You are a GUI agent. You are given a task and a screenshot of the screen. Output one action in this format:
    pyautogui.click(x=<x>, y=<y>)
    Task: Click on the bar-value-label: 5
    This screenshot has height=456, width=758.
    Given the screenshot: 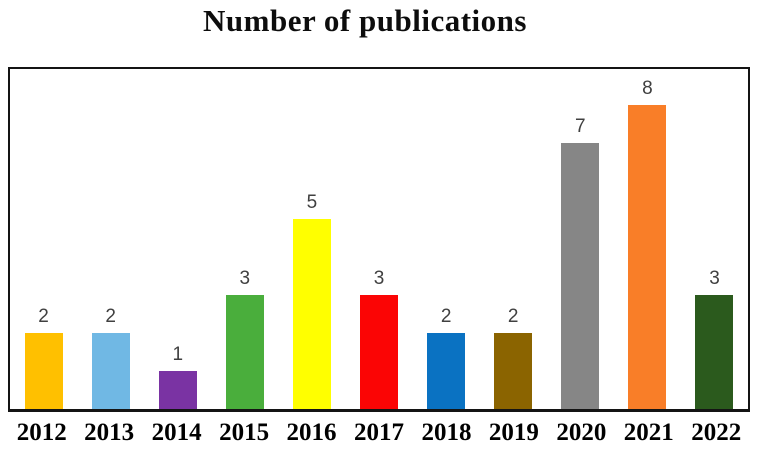 What is the action you would take?
    pyautogui.click(x=312, y=202)
    